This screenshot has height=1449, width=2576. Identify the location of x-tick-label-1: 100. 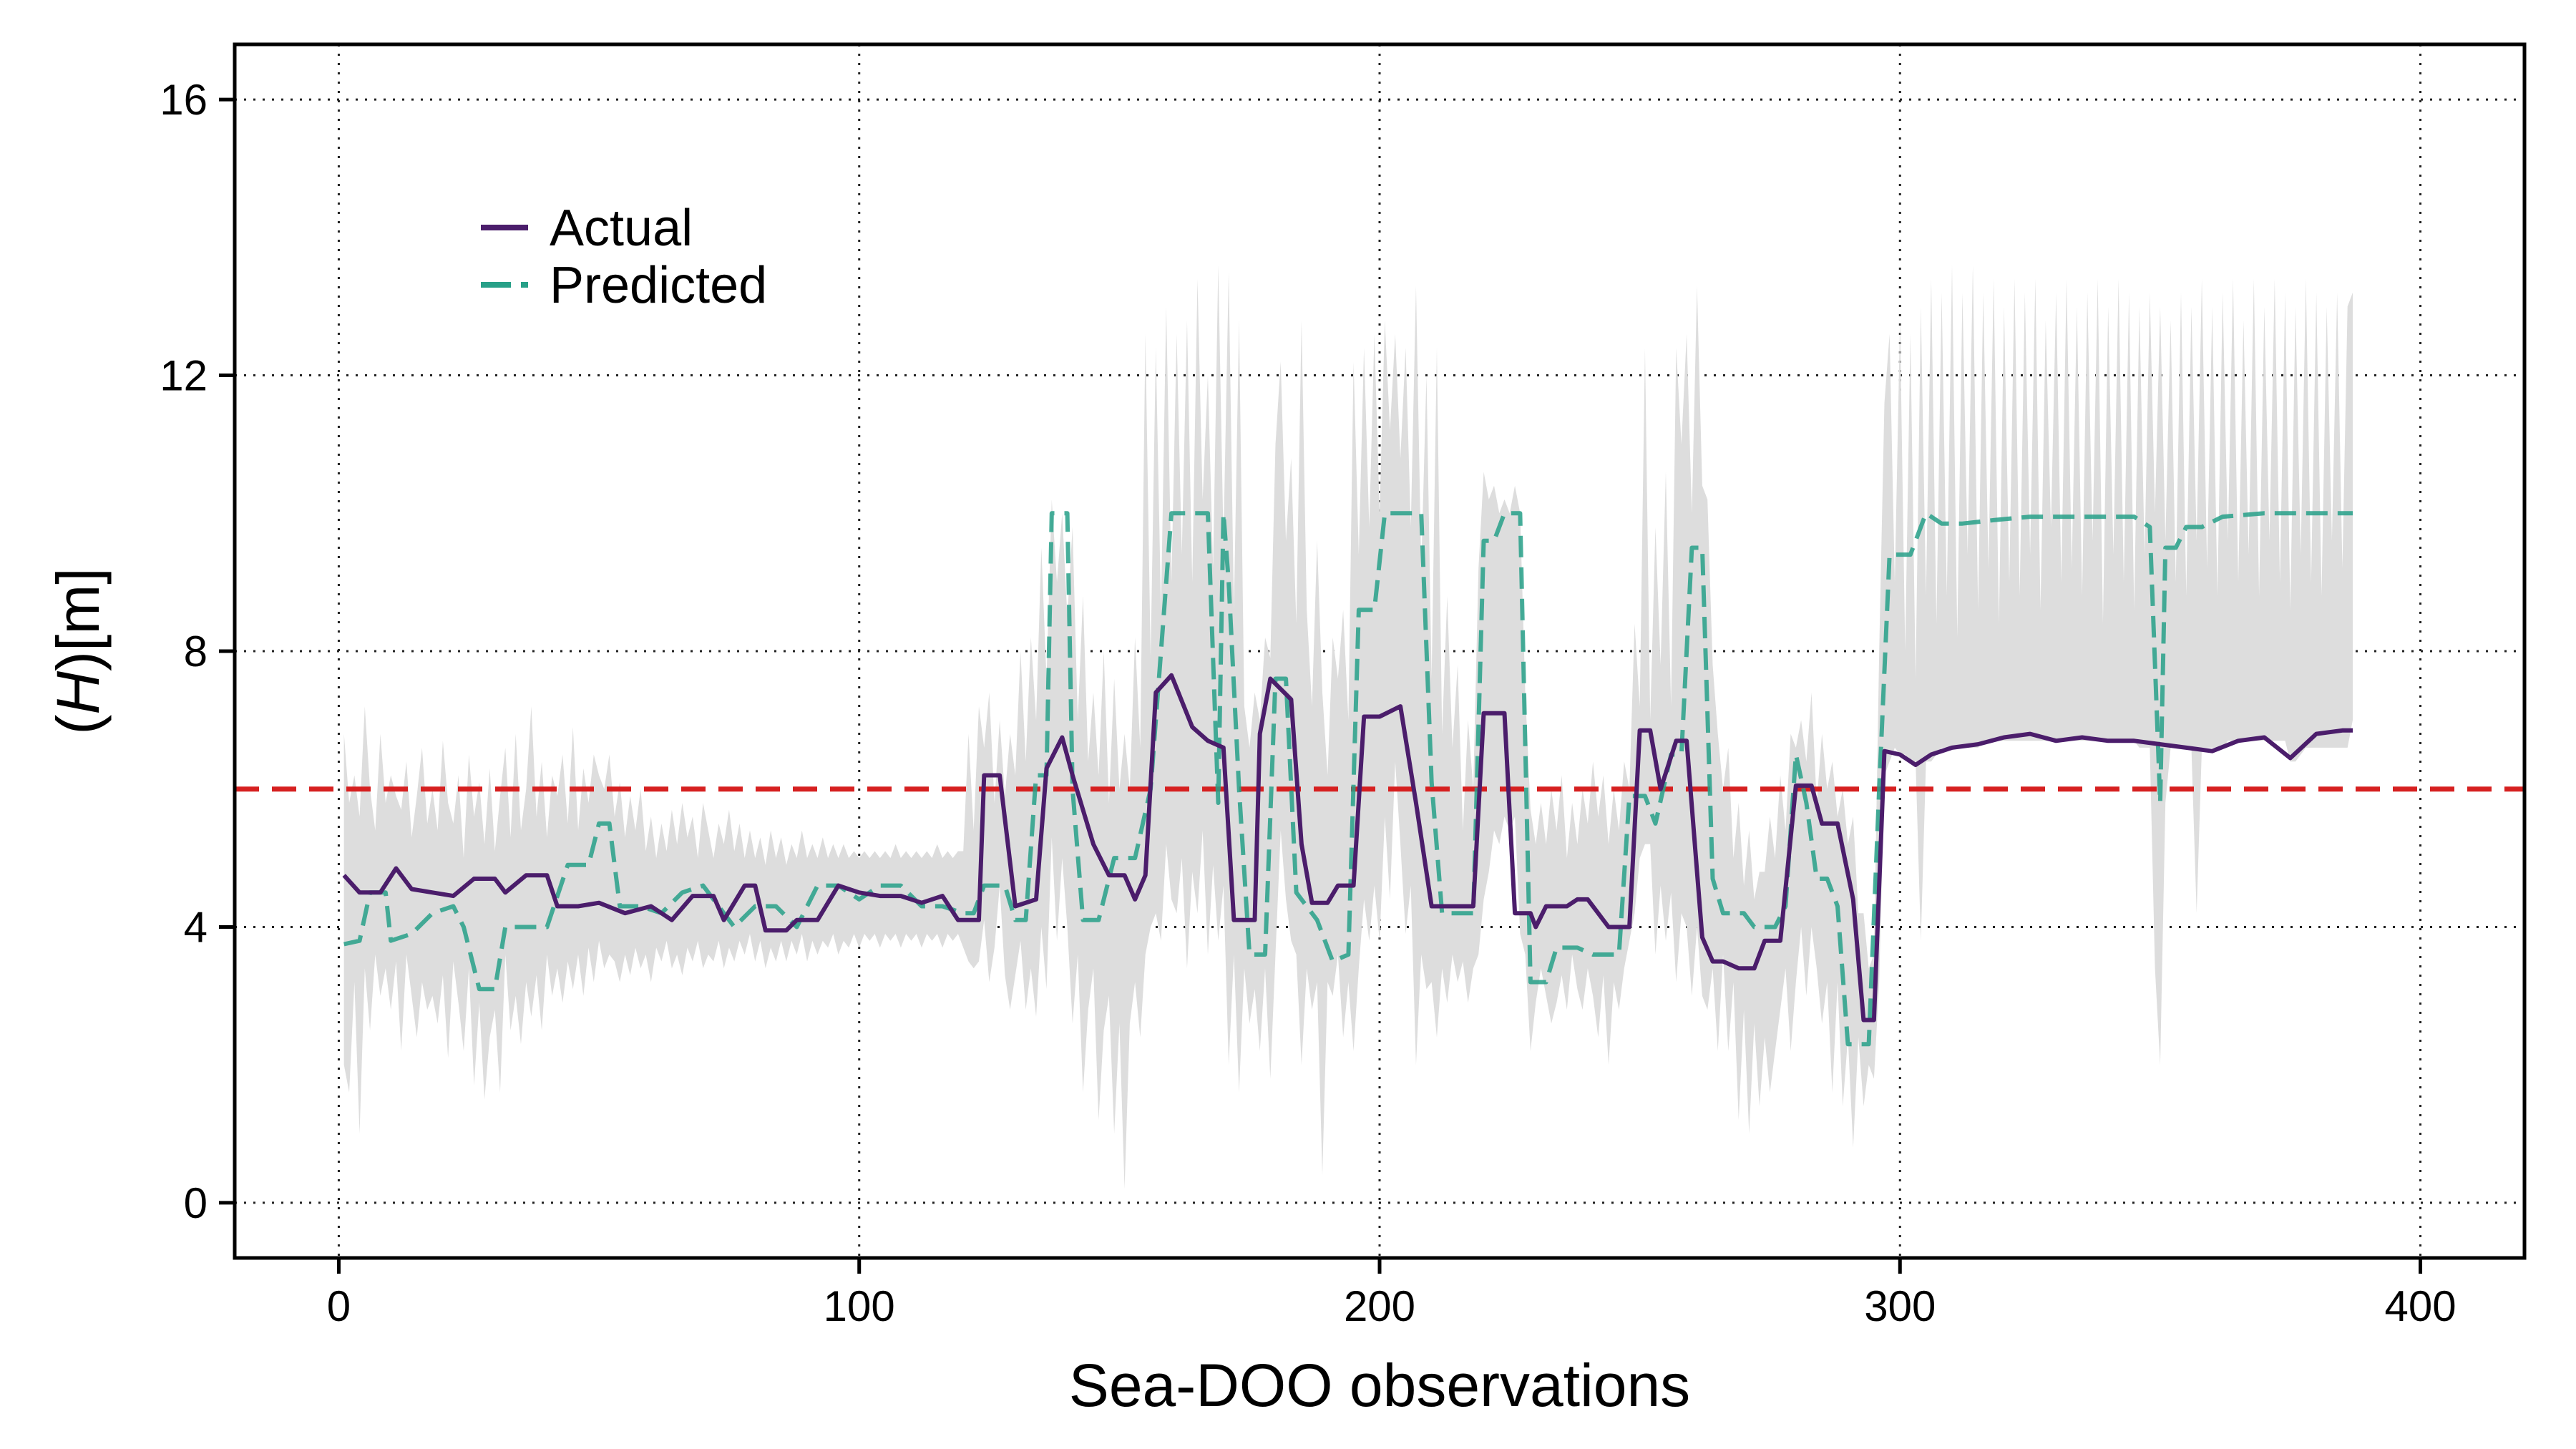
(859, 1306).